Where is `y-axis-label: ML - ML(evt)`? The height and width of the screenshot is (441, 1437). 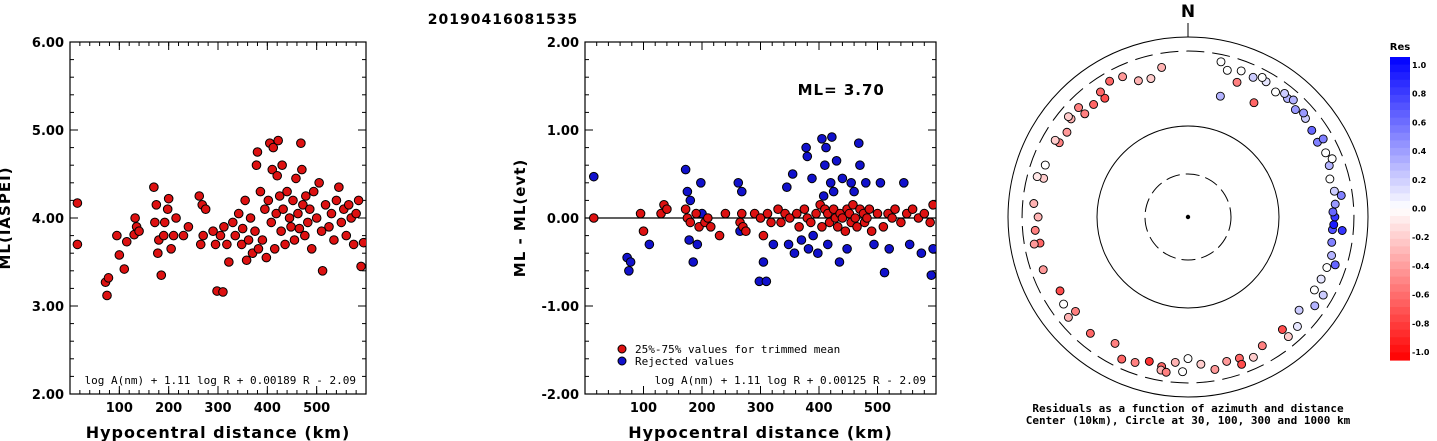
y-axis-label: ML - ML(evt) is located at coordinates (520, 218).